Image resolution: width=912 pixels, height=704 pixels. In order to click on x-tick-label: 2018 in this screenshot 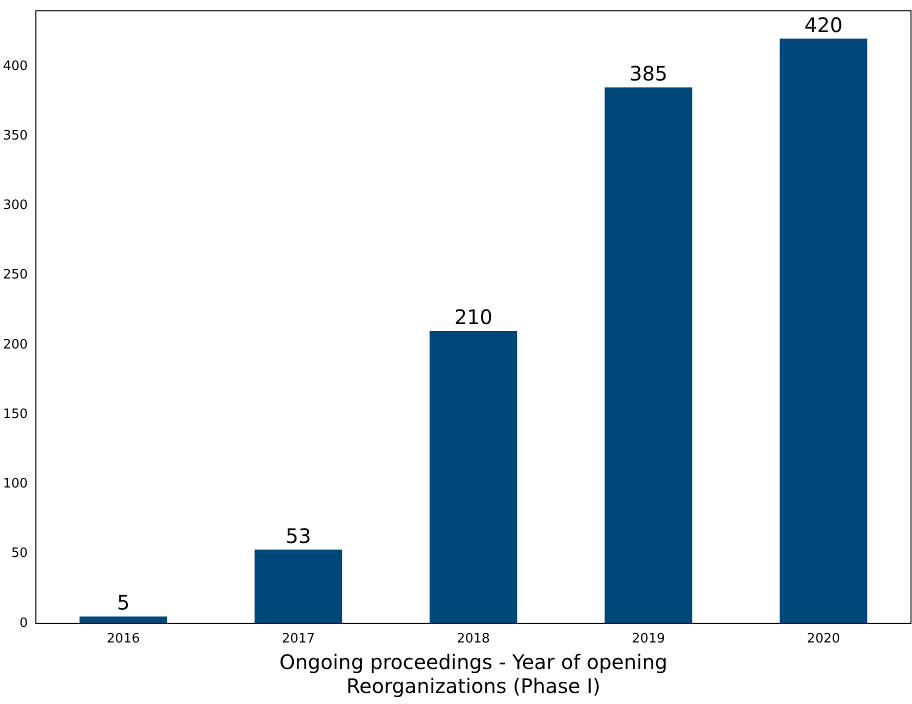, I will do `click(473, 639)`.